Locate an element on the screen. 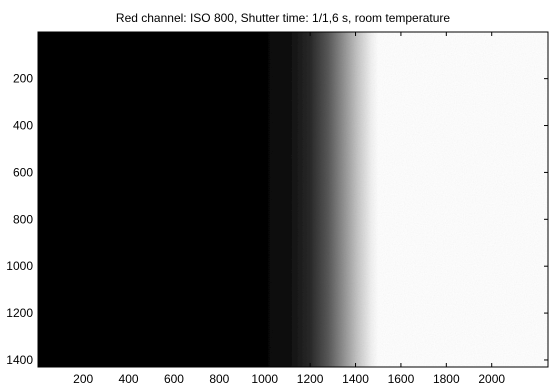 The width and height of the screenshot is (555, 392). y-tick-label: 1200 is located at coordinates (19, 313).